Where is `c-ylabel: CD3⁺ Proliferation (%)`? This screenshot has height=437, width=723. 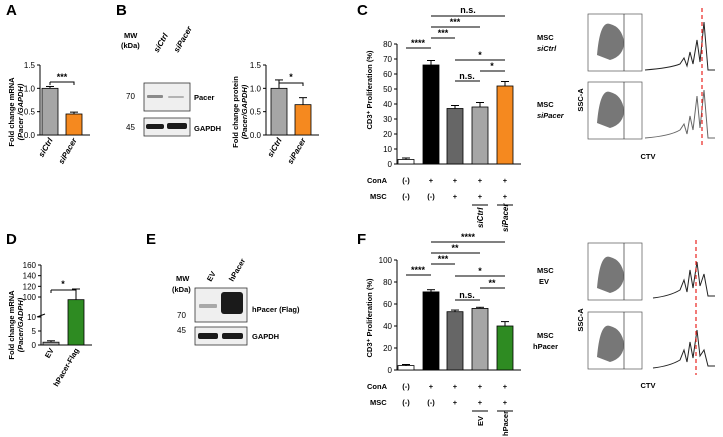 c-ylabel: CD3⁺ Proliferation (%) is located at coordinates (369, 89).